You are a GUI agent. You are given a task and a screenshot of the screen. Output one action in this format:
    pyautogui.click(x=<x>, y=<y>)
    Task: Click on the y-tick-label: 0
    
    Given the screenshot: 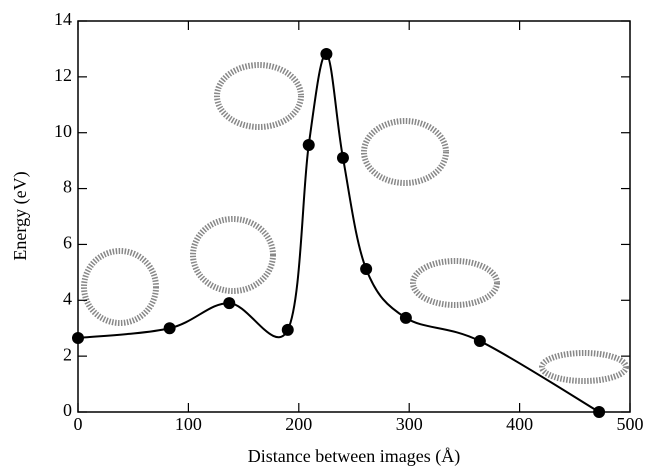 What is the action you would take?
    pyautogui.click(x=67, y=410)
    